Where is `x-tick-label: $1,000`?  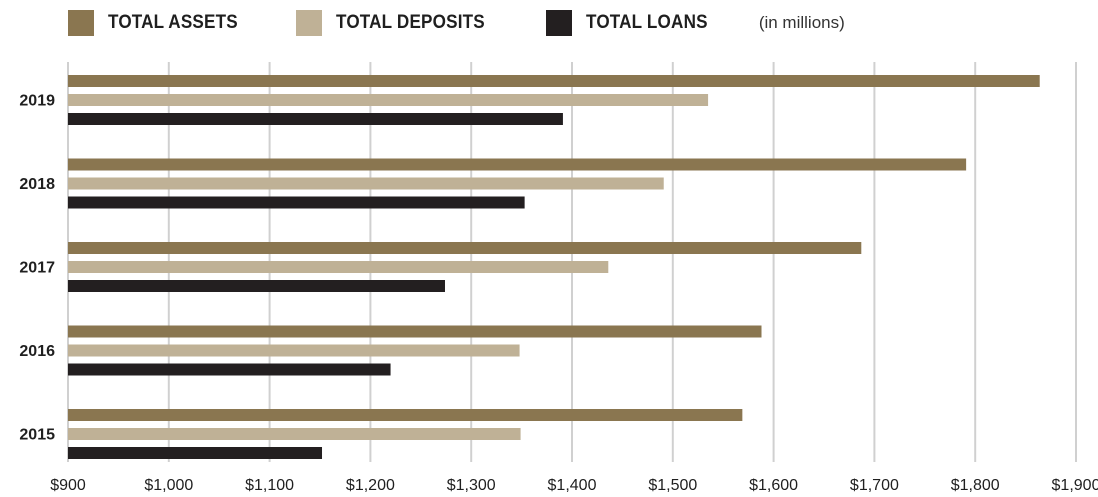 x-tick-label: $1,000 is located at coordinates (168, 485).